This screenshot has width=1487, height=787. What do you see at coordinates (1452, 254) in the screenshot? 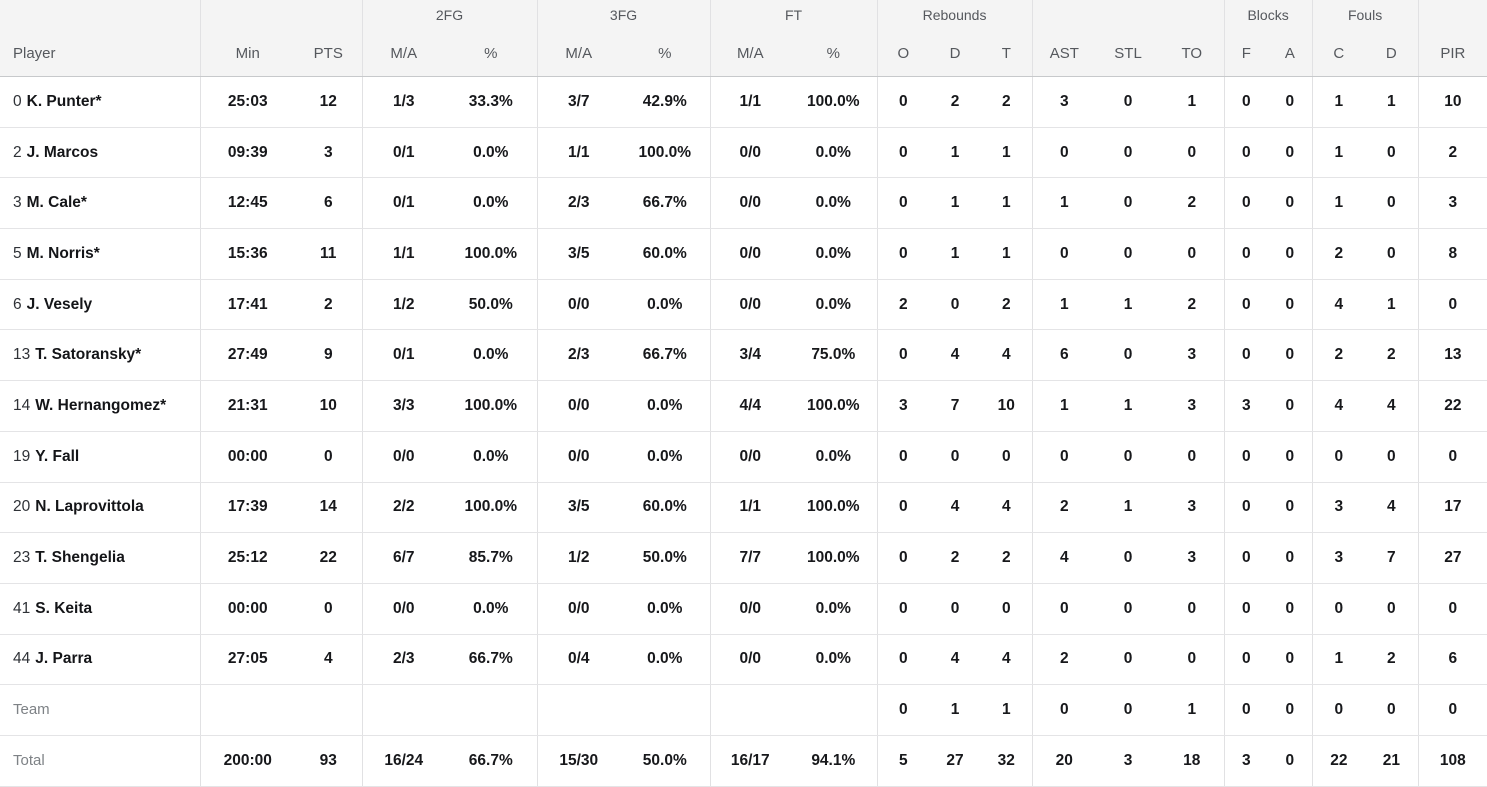
I see `stat-cell: 8` at bounding box center [1452, 254].